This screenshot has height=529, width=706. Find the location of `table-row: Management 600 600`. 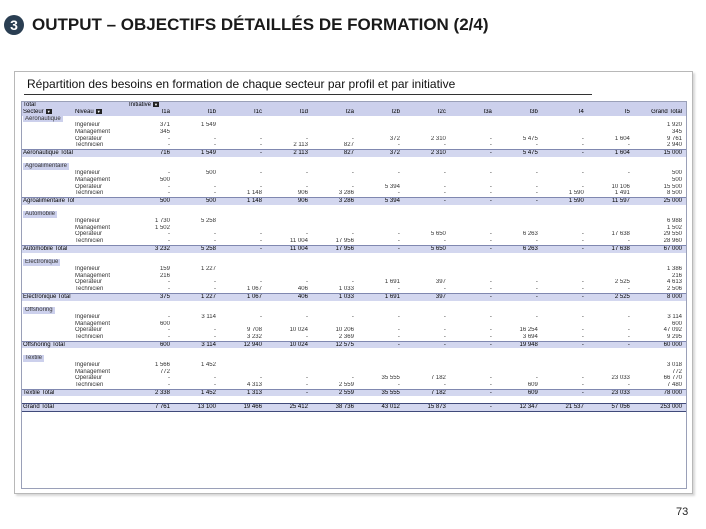

table-row: Management 600 600 is located at coordinates (354, 324).